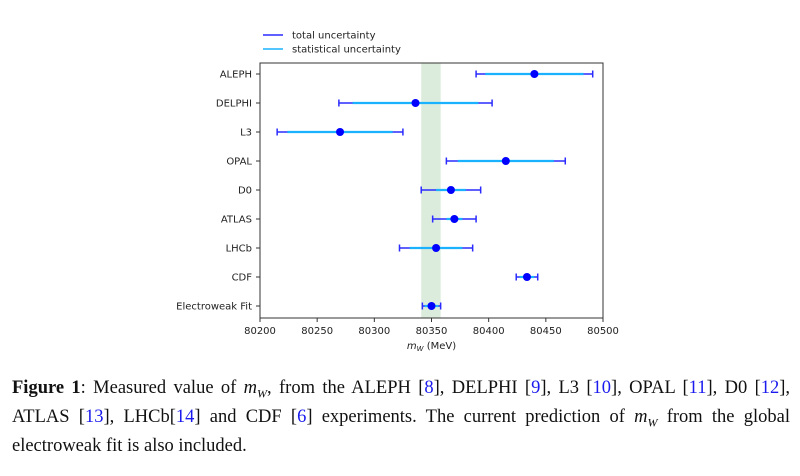  Describe the element at coordinates (489, 331) in the screenshot. I see `x-tick-label: 80400` at that location.